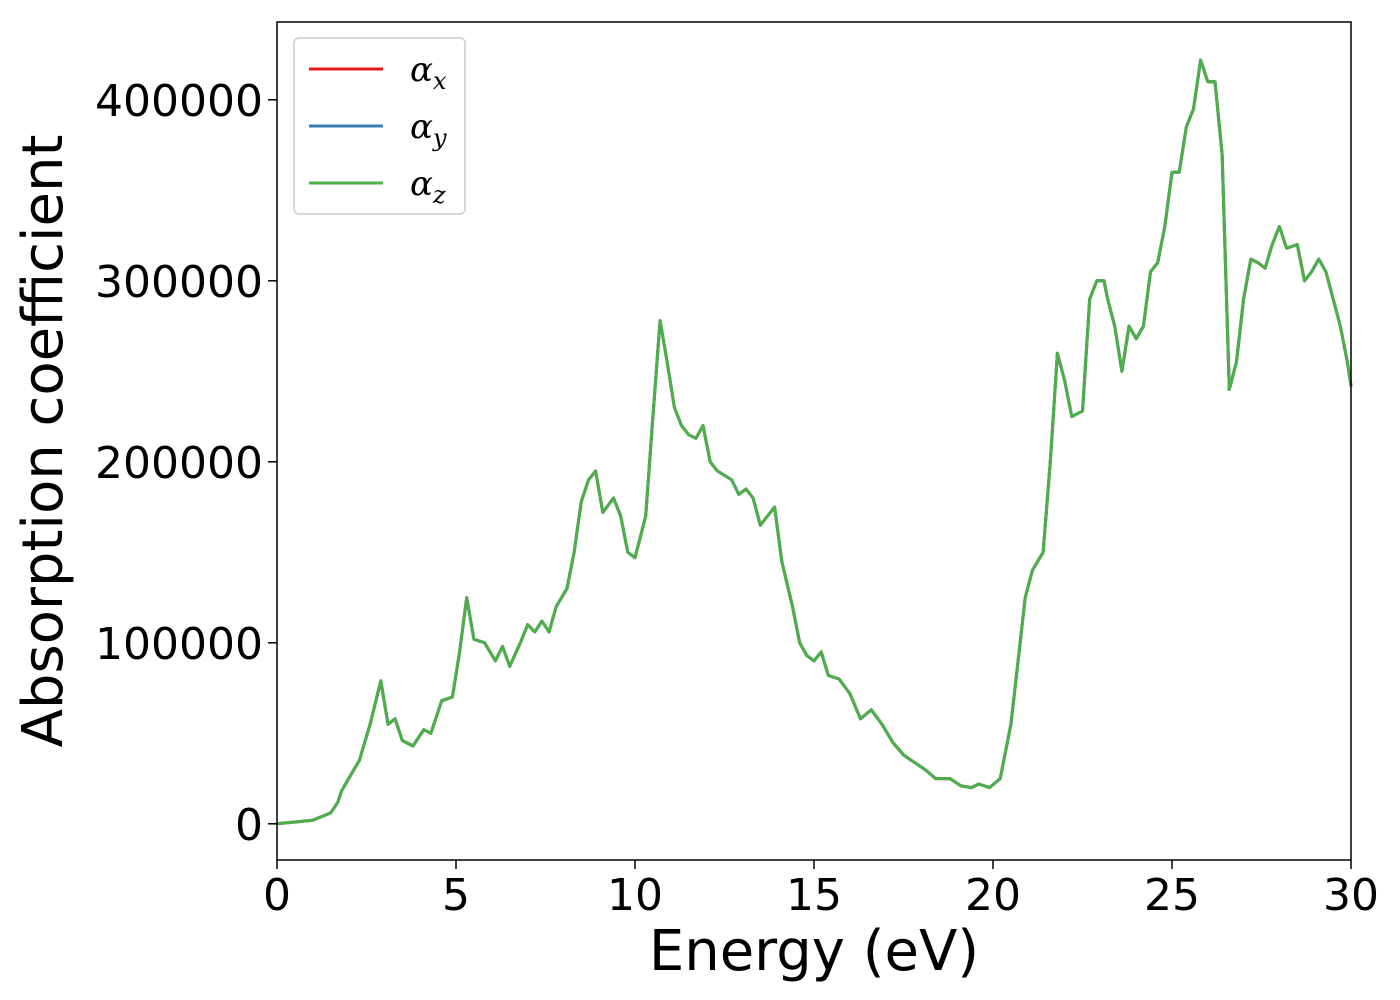 The height and width of the screenshot is (1000, 1400). I want to click on x-tick-label: 10, so click(635, 895).